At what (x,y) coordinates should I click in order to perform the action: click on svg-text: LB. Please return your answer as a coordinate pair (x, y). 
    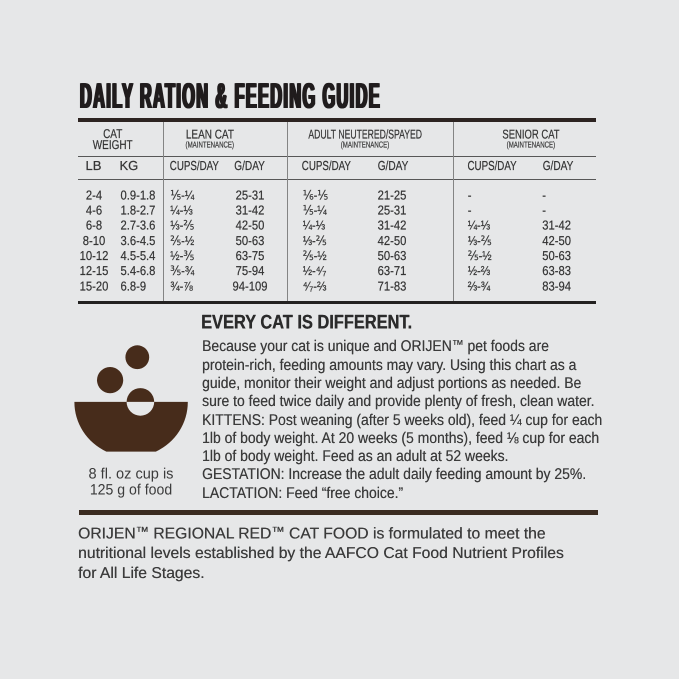
    Looking at the image, I should click on (94, 165).